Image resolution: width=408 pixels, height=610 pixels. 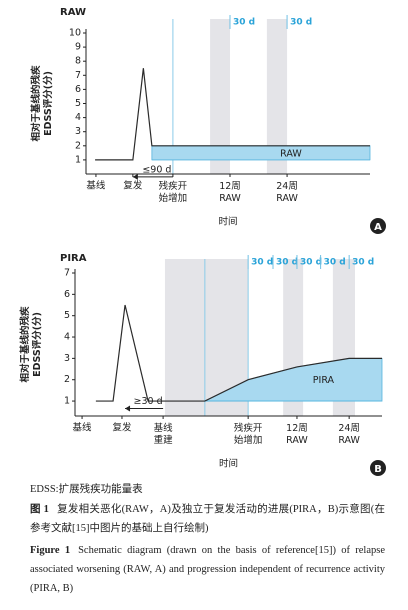 I want to click on chart-title: PIRA, so click(x=73, y=258).